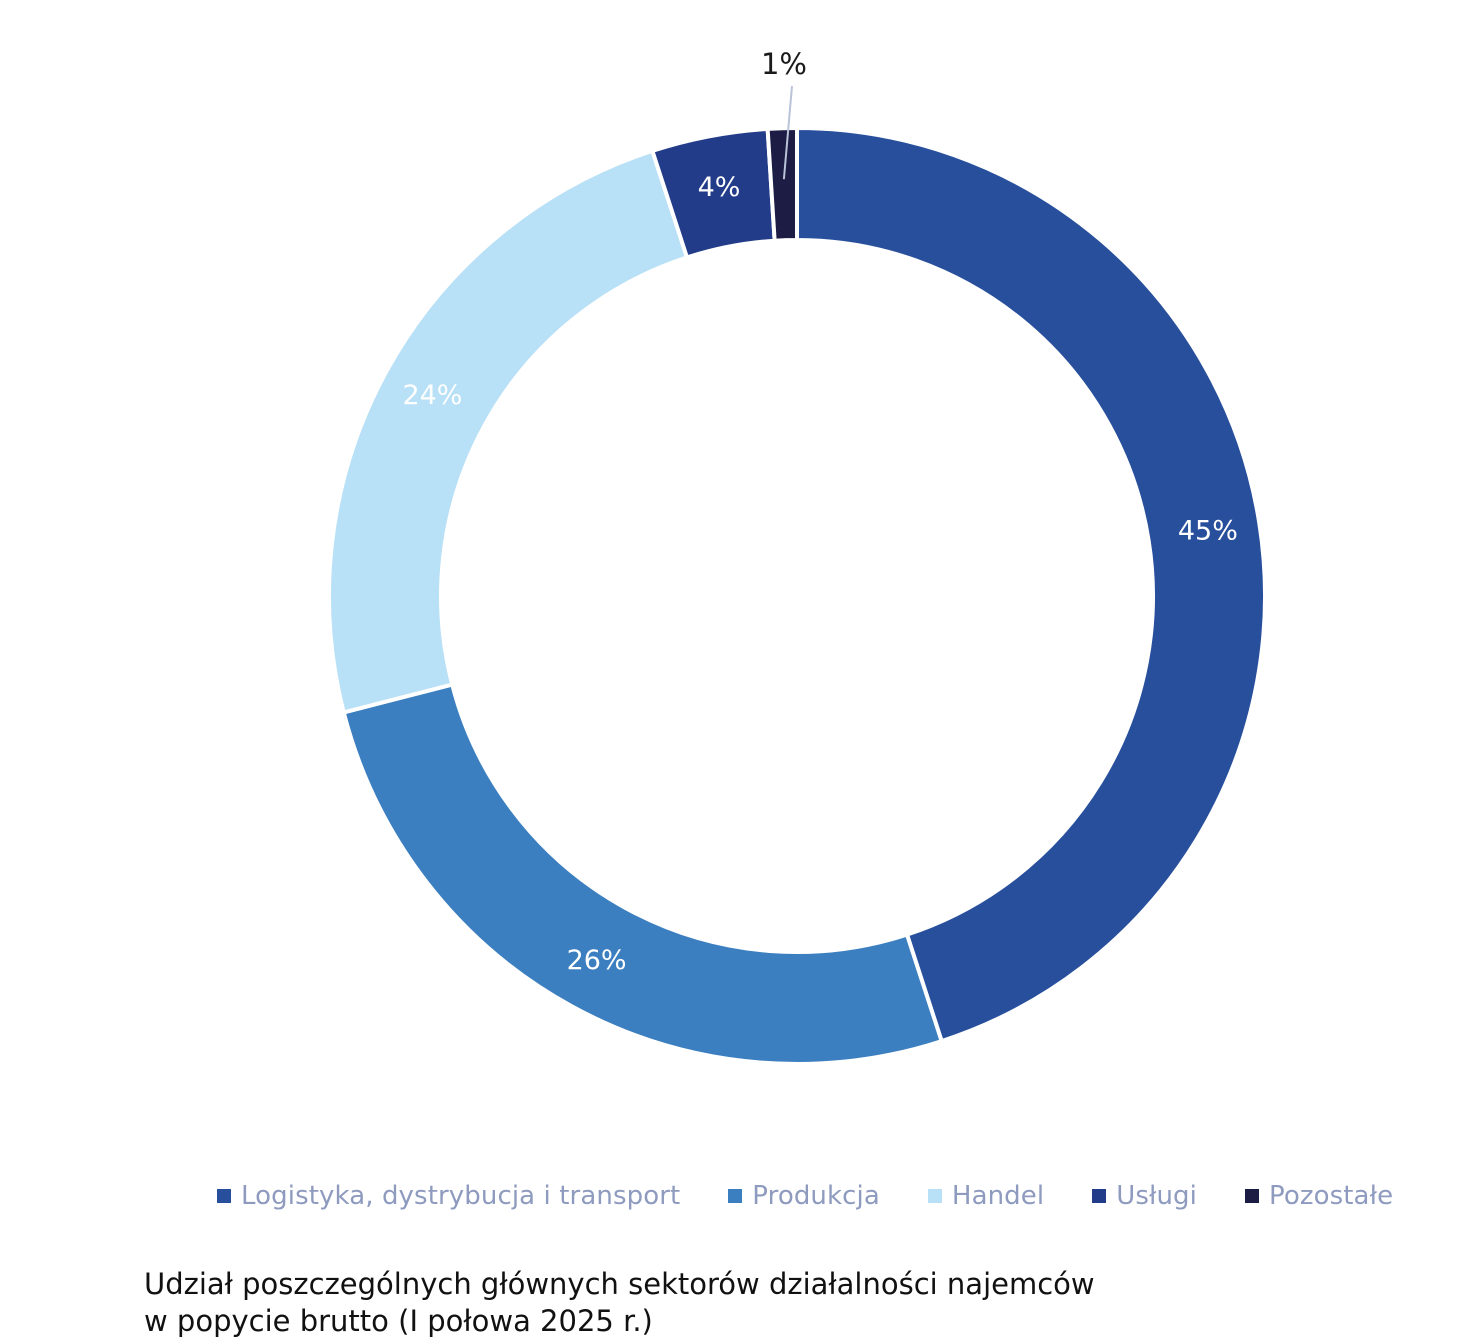 The image size is (1476, 1344). I want to click on slice-produkcja, so click(643, 874).